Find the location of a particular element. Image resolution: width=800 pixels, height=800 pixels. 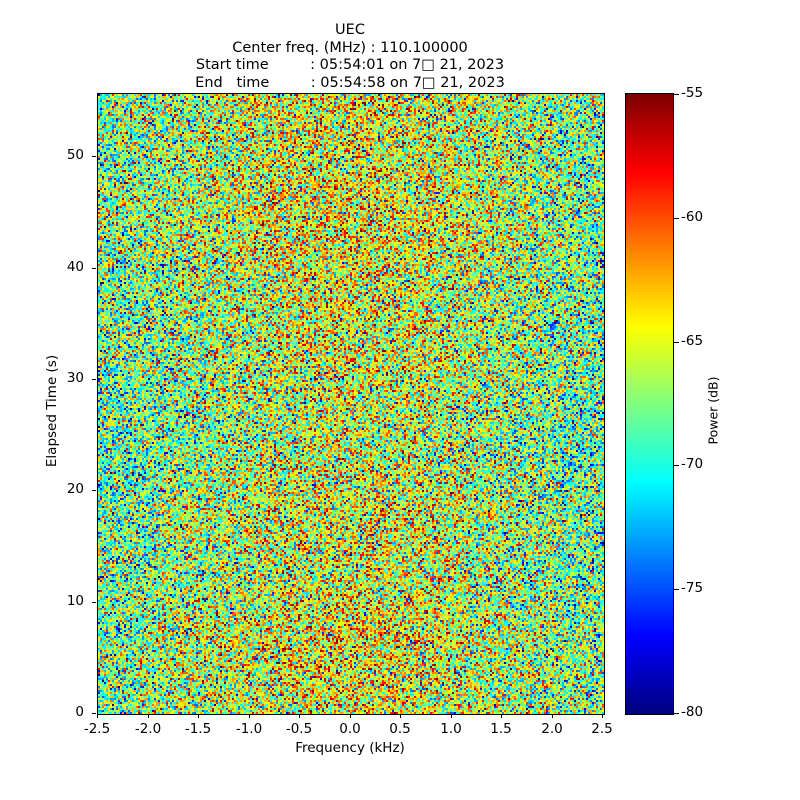

x-tick-label: -1.5 is located at coordinates (198, 729).